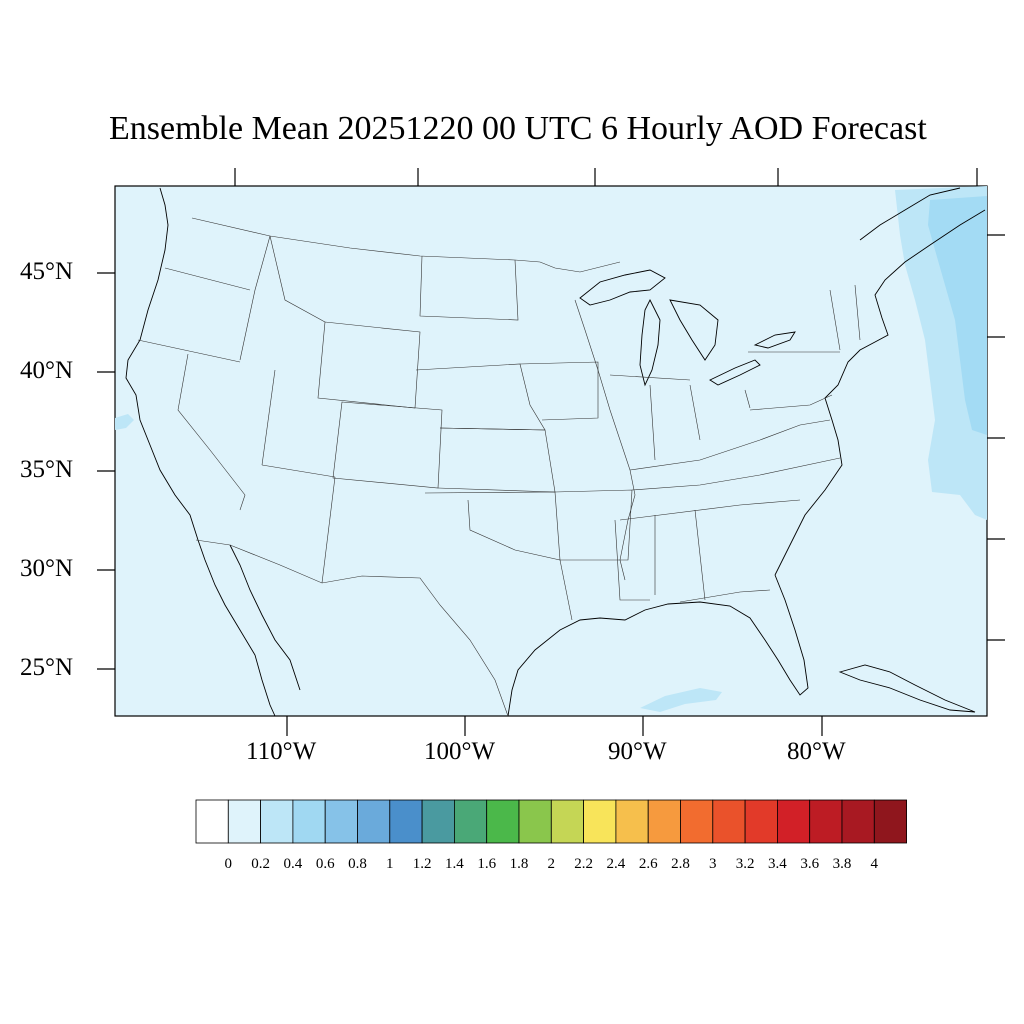 The width and height of the screenshot is (1024, 1024). Describe the element at coordinates (736, 474) in the screenshot. I see `tn-nc-line` at that location.